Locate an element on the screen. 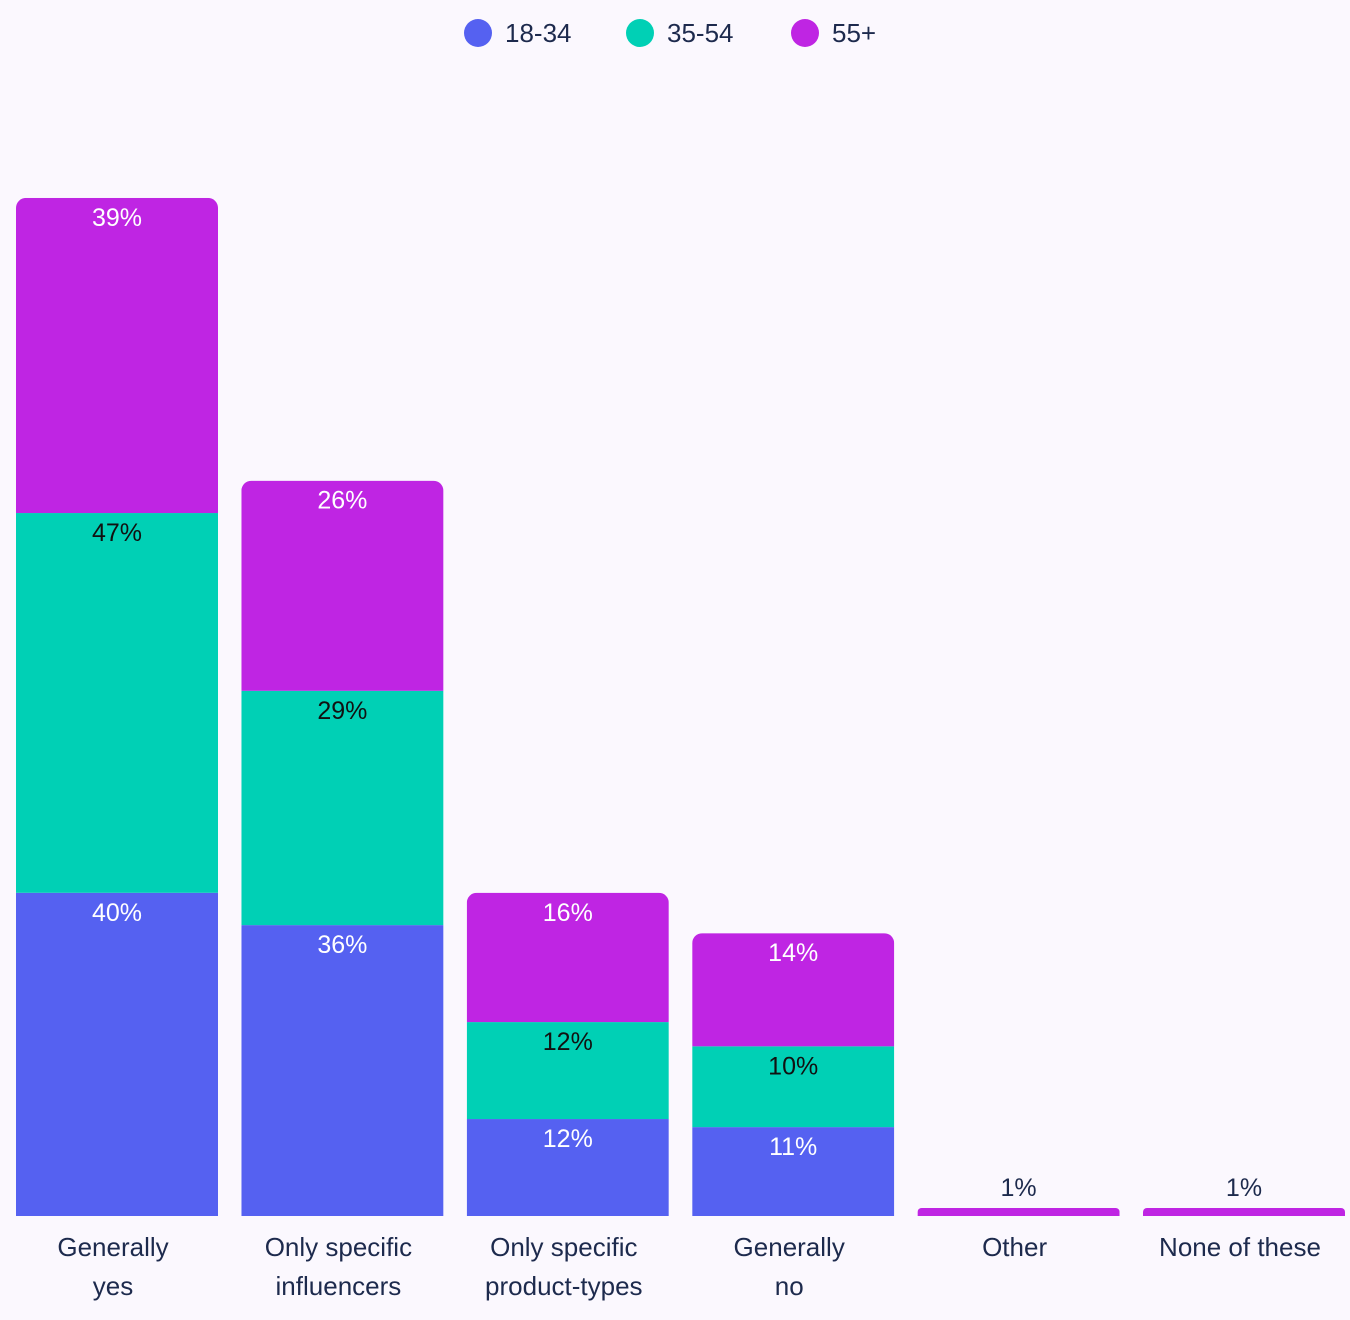 The image size is (1350, 1320). bar-segment-55+-3 is located at coordinates (793, 990).